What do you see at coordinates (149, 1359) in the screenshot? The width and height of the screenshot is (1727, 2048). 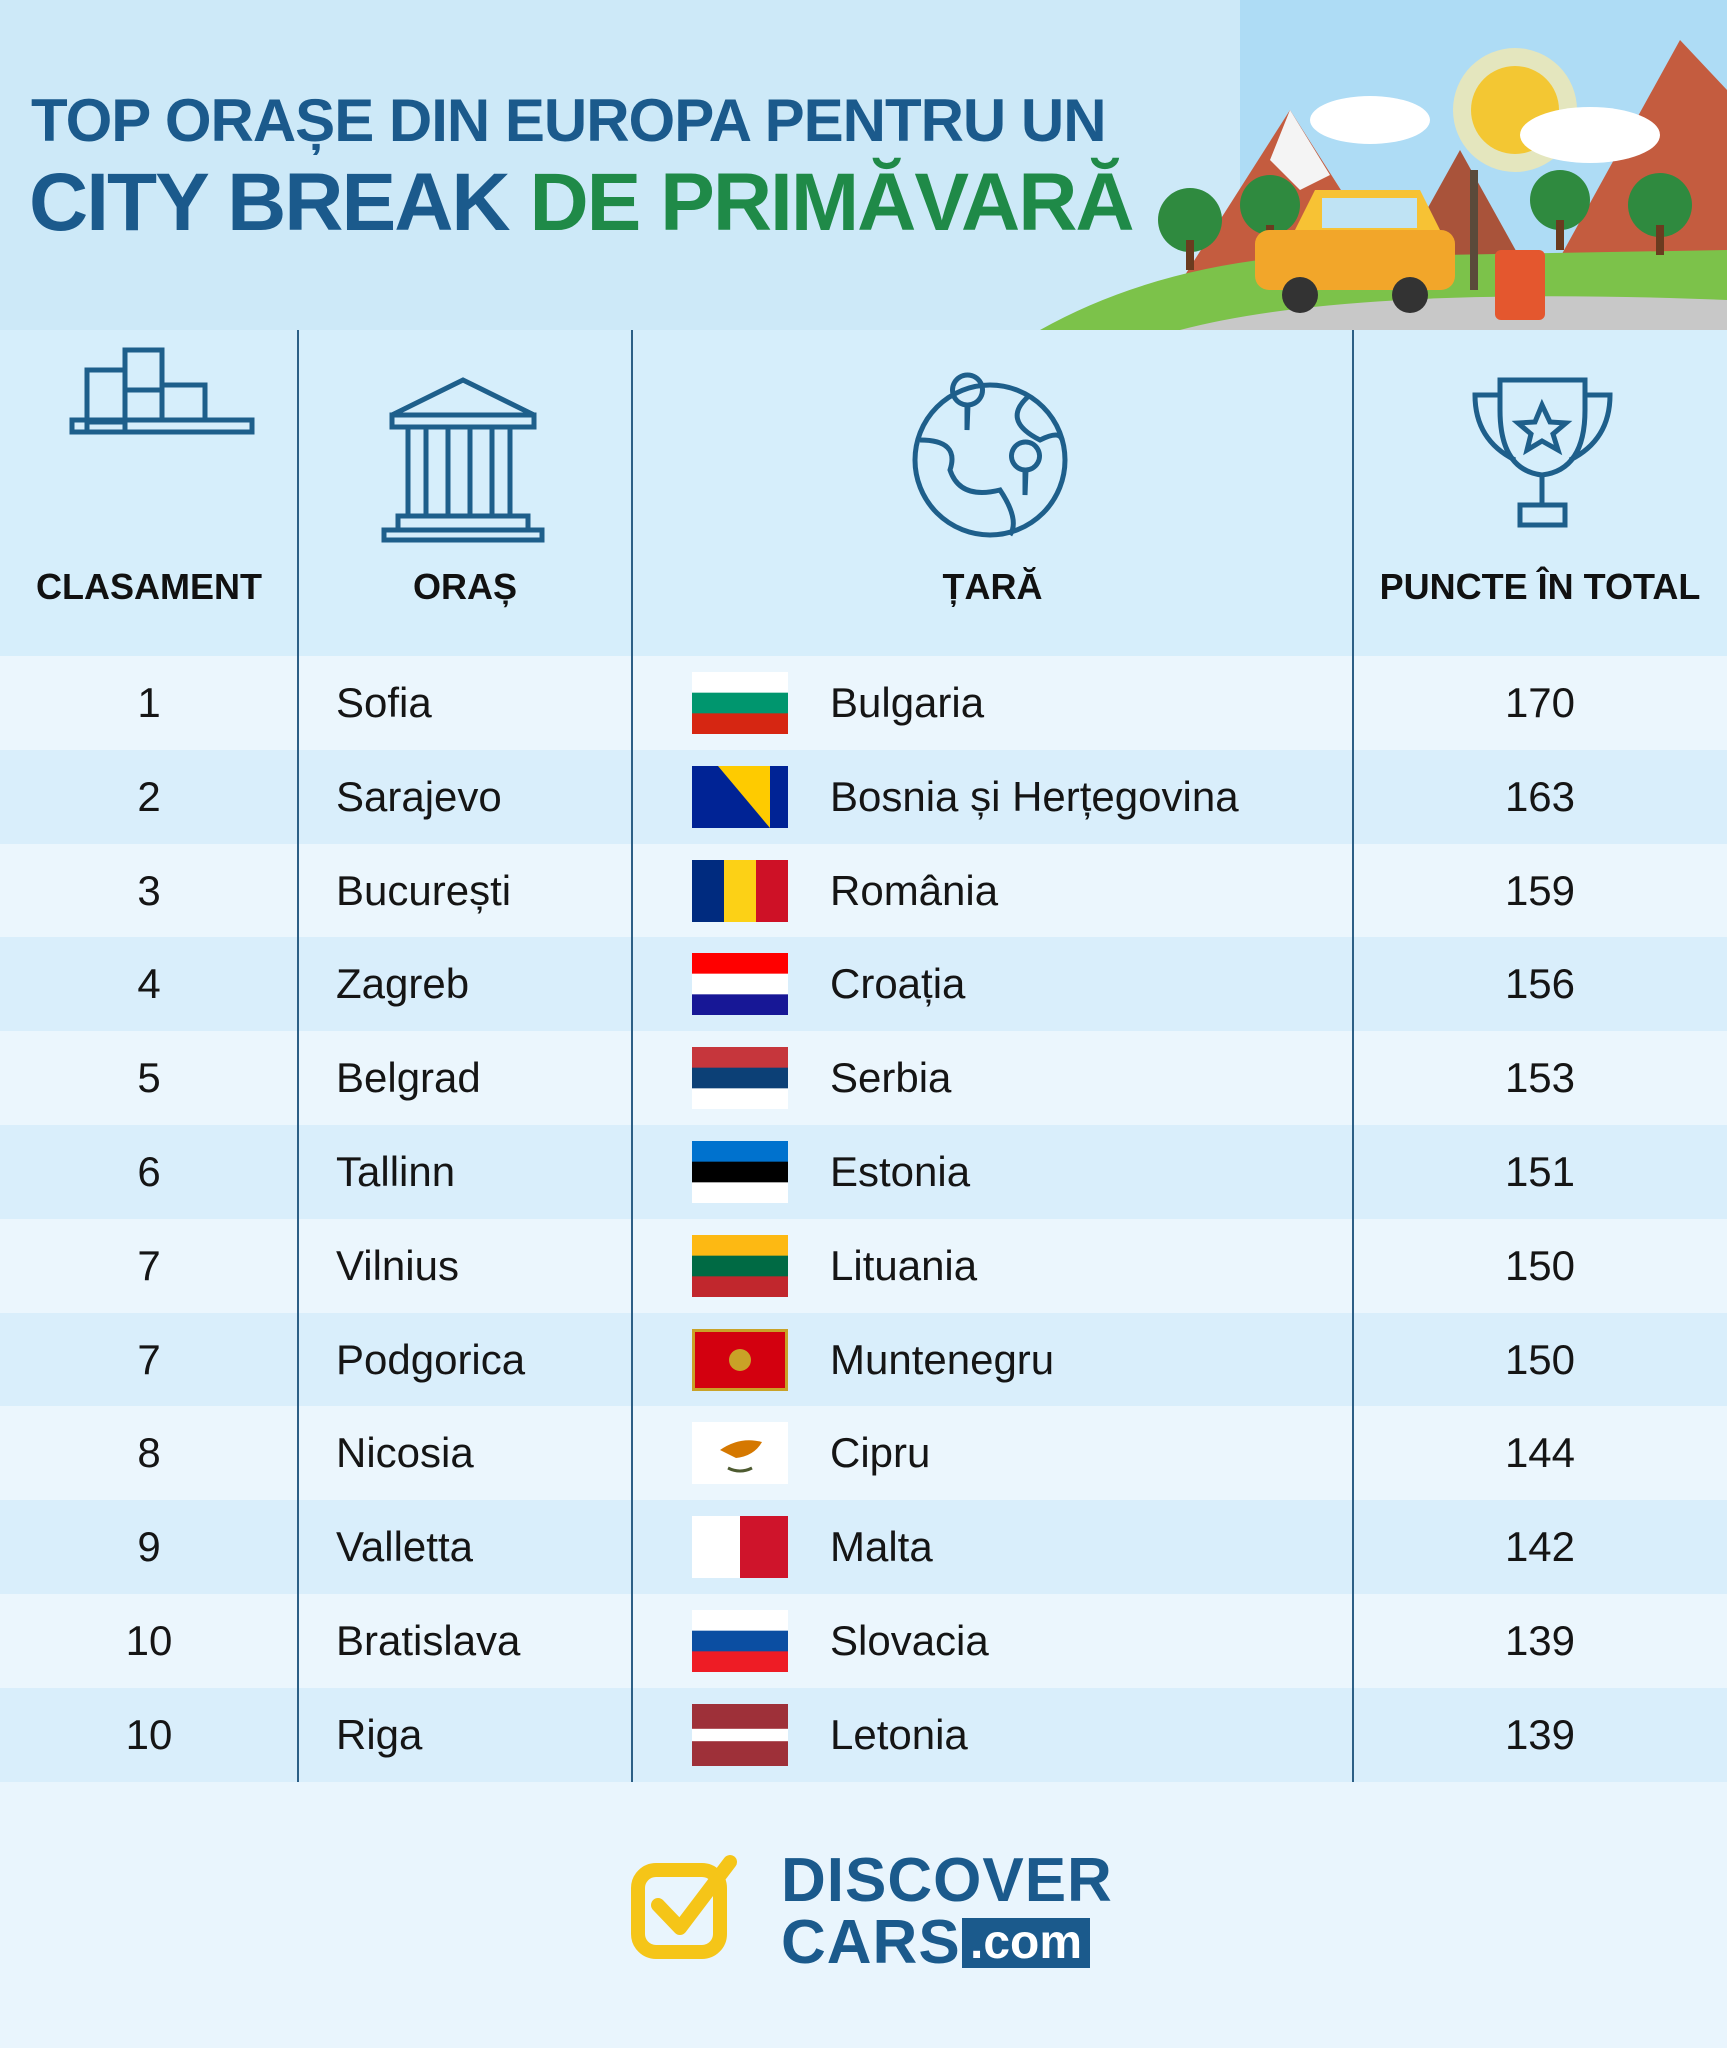 I see `rank-cell: 7` at bounding box center [149, 1359].